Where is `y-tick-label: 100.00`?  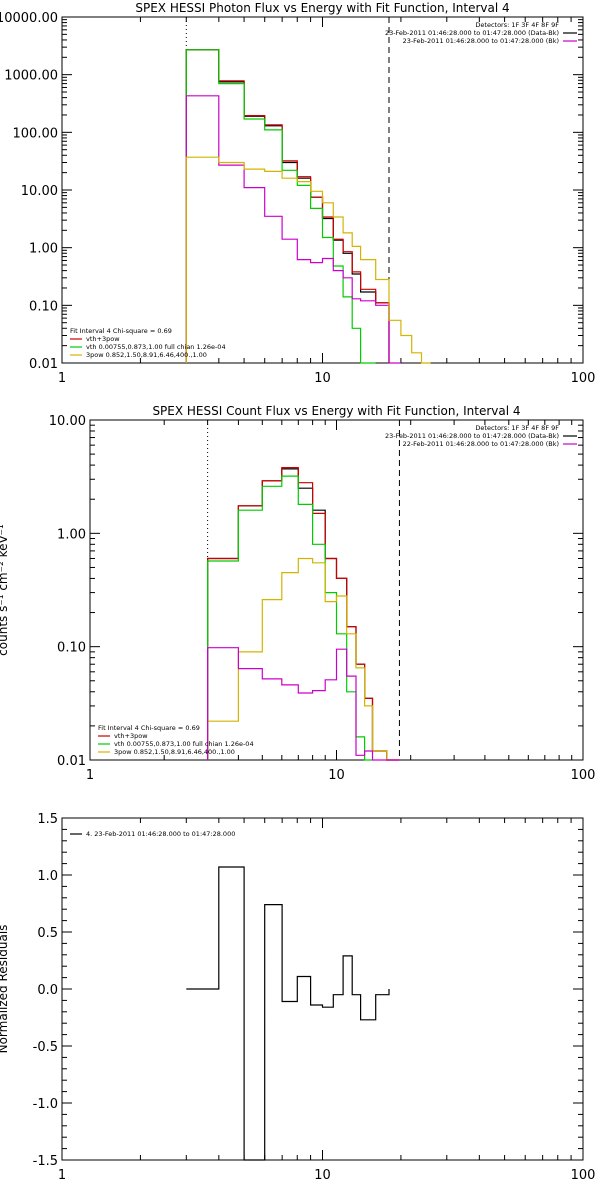 y-tick-label: 100.00 is located at coordinates (36, 133).